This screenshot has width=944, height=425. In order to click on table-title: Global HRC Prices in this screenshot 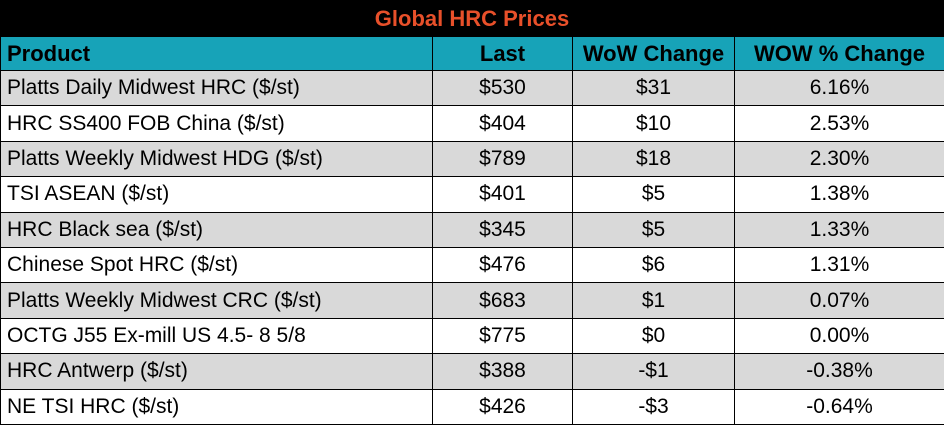, I will do `click(472, 18)`.